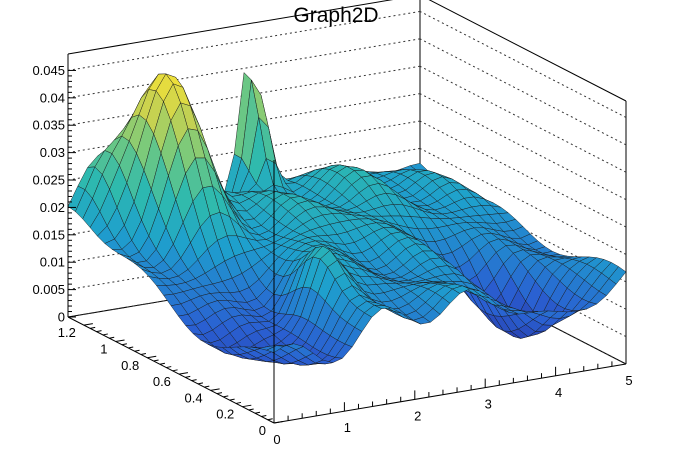 This screenshot has width=696, height=472. Describe the element at coordinates (450, 393) in the screenshot. I see `front-floor-edge-x` at that location.